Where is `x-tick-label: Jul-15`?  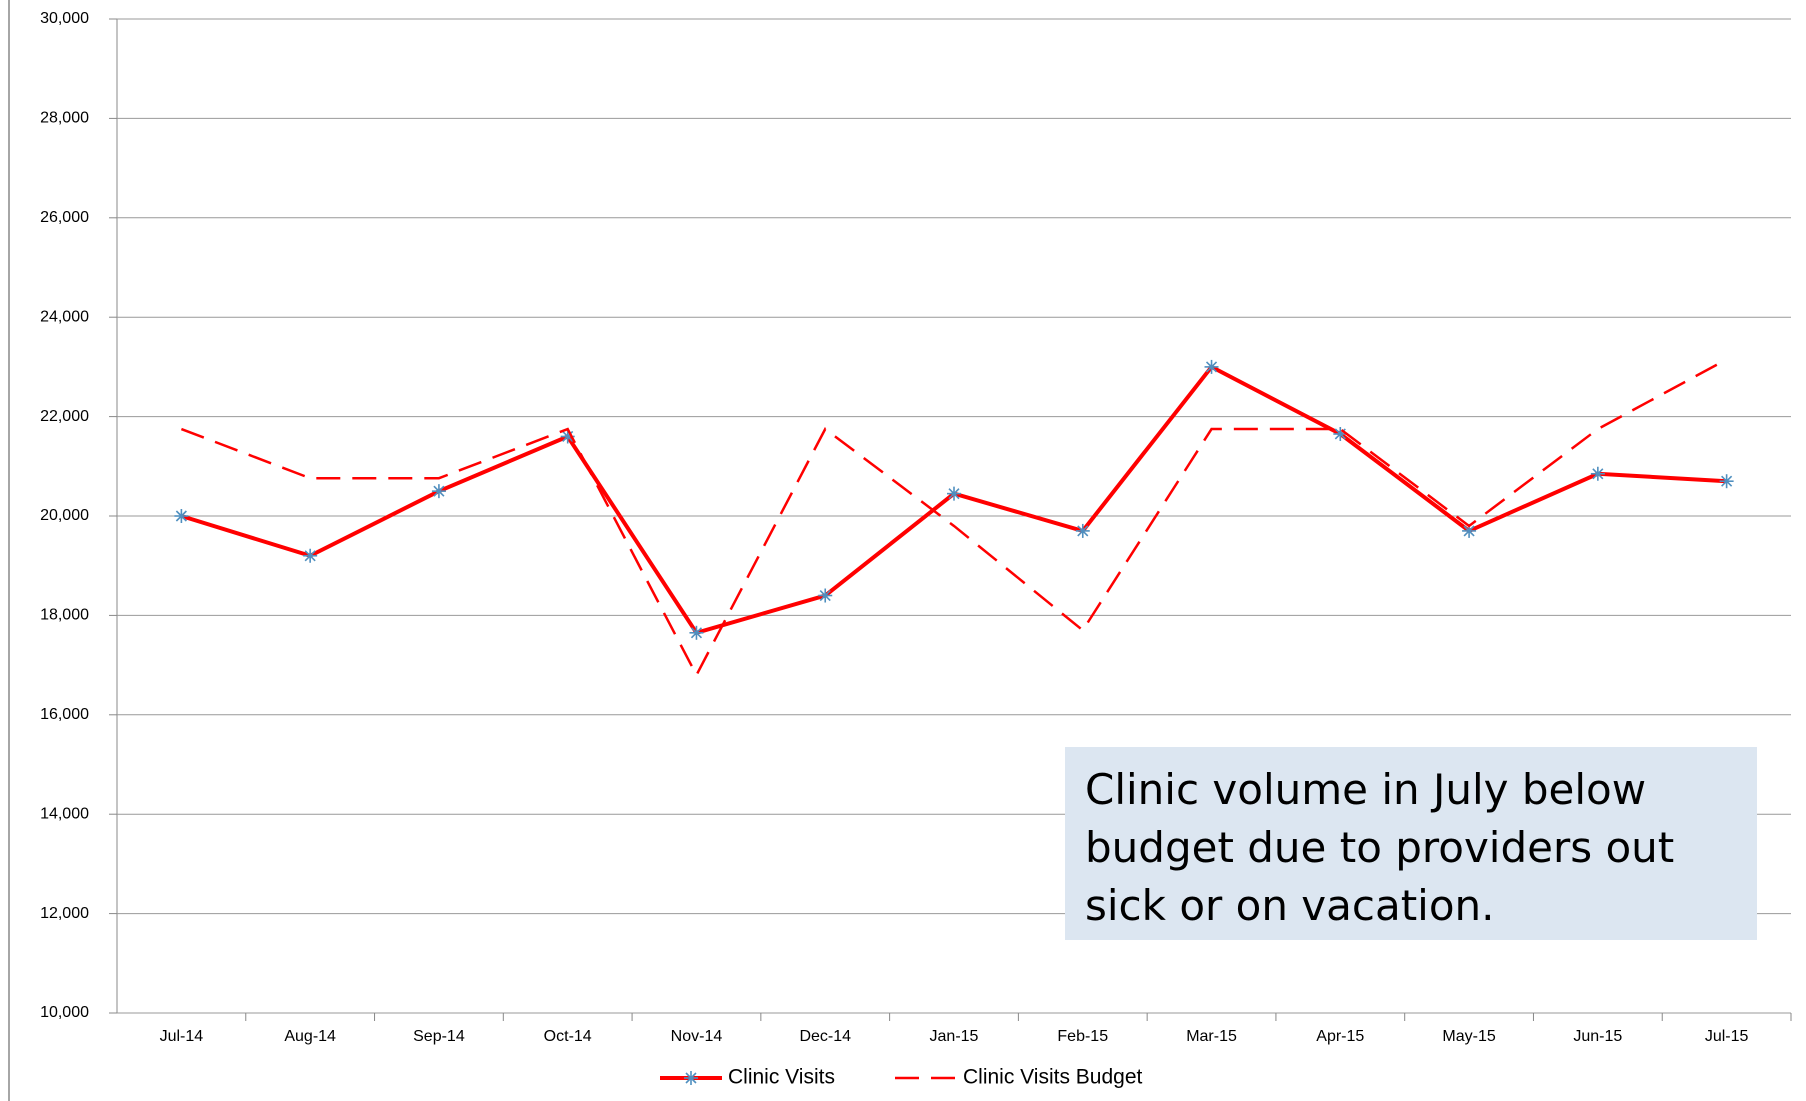
x-tick-label: Jul-15 is located at coordinates (1727, 1036).